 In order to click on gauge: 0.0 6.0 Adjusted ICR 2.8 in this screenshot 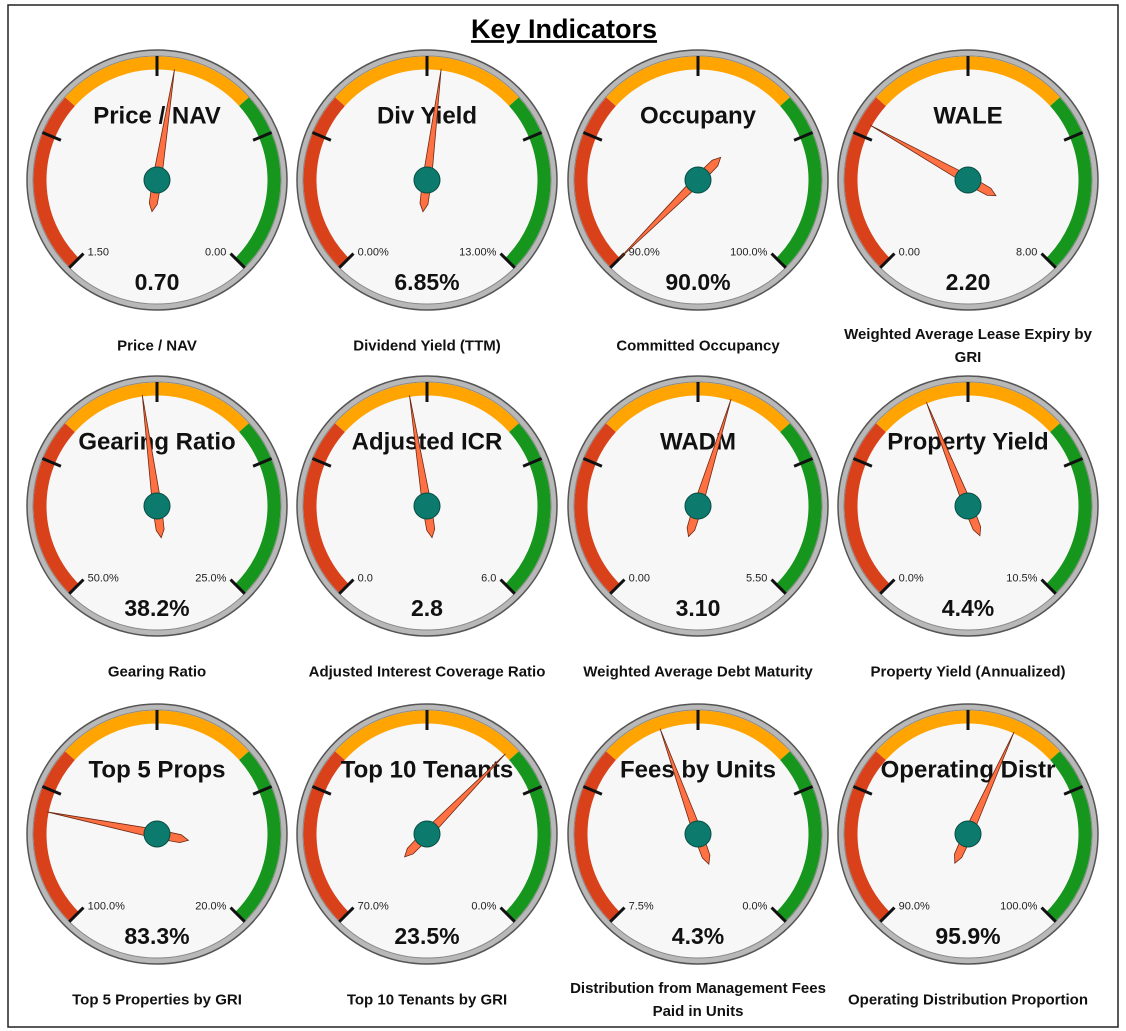, I will do `click(427, 506)`.